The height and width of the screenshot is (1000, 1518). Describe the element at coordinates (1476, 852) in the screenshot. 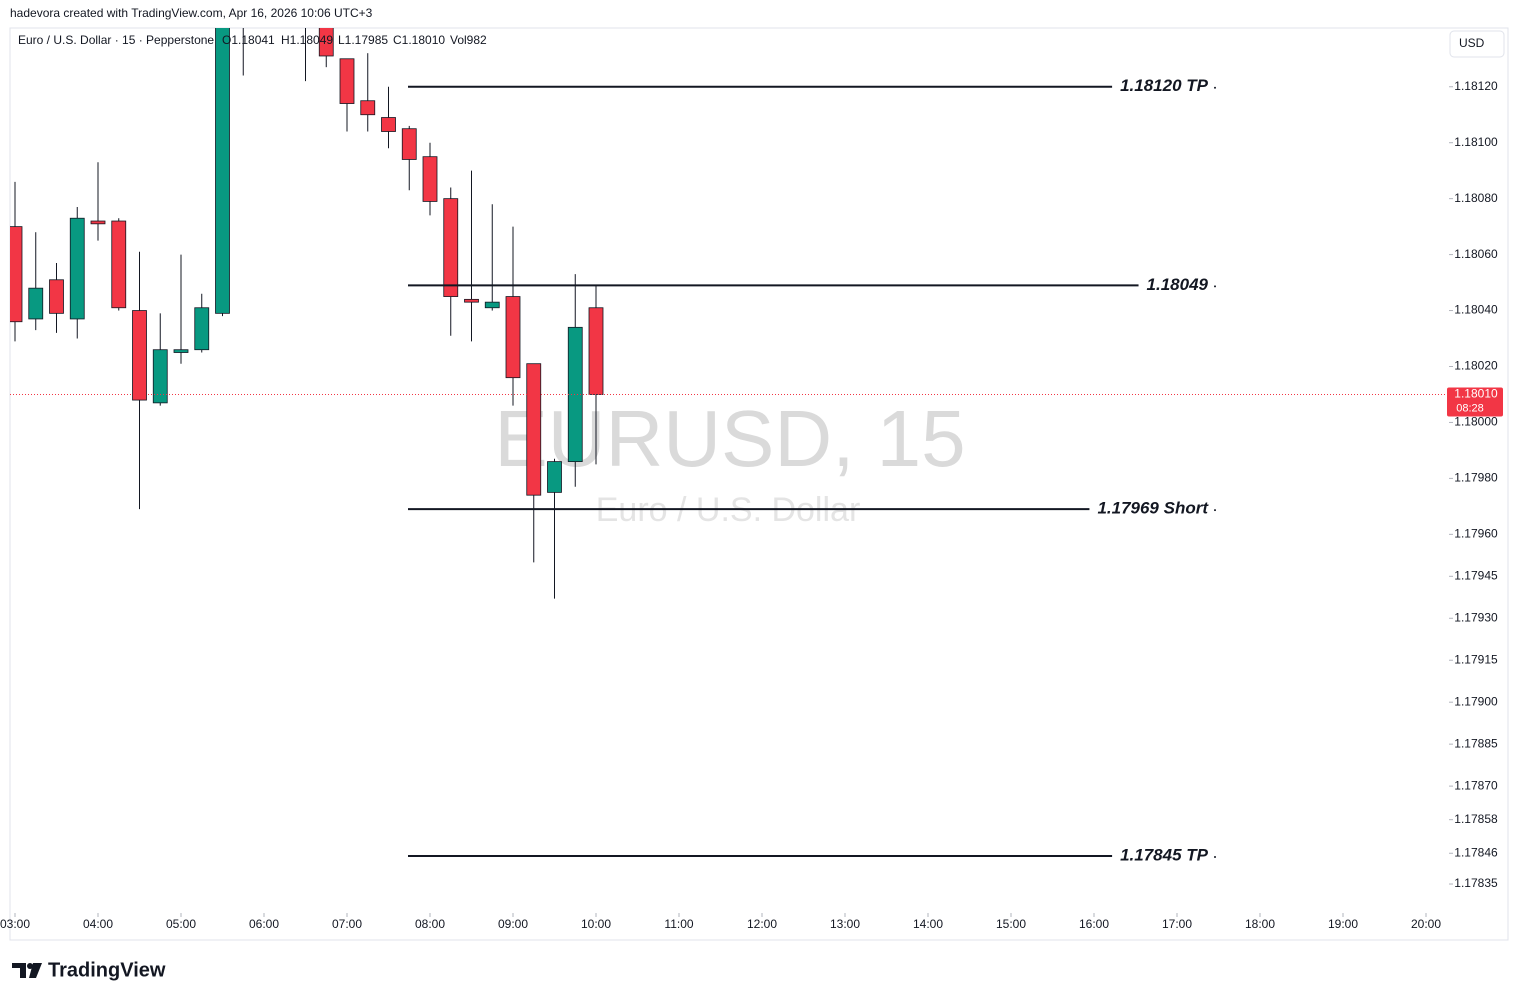

I see `y-tick-label: 1.17846` at that location.